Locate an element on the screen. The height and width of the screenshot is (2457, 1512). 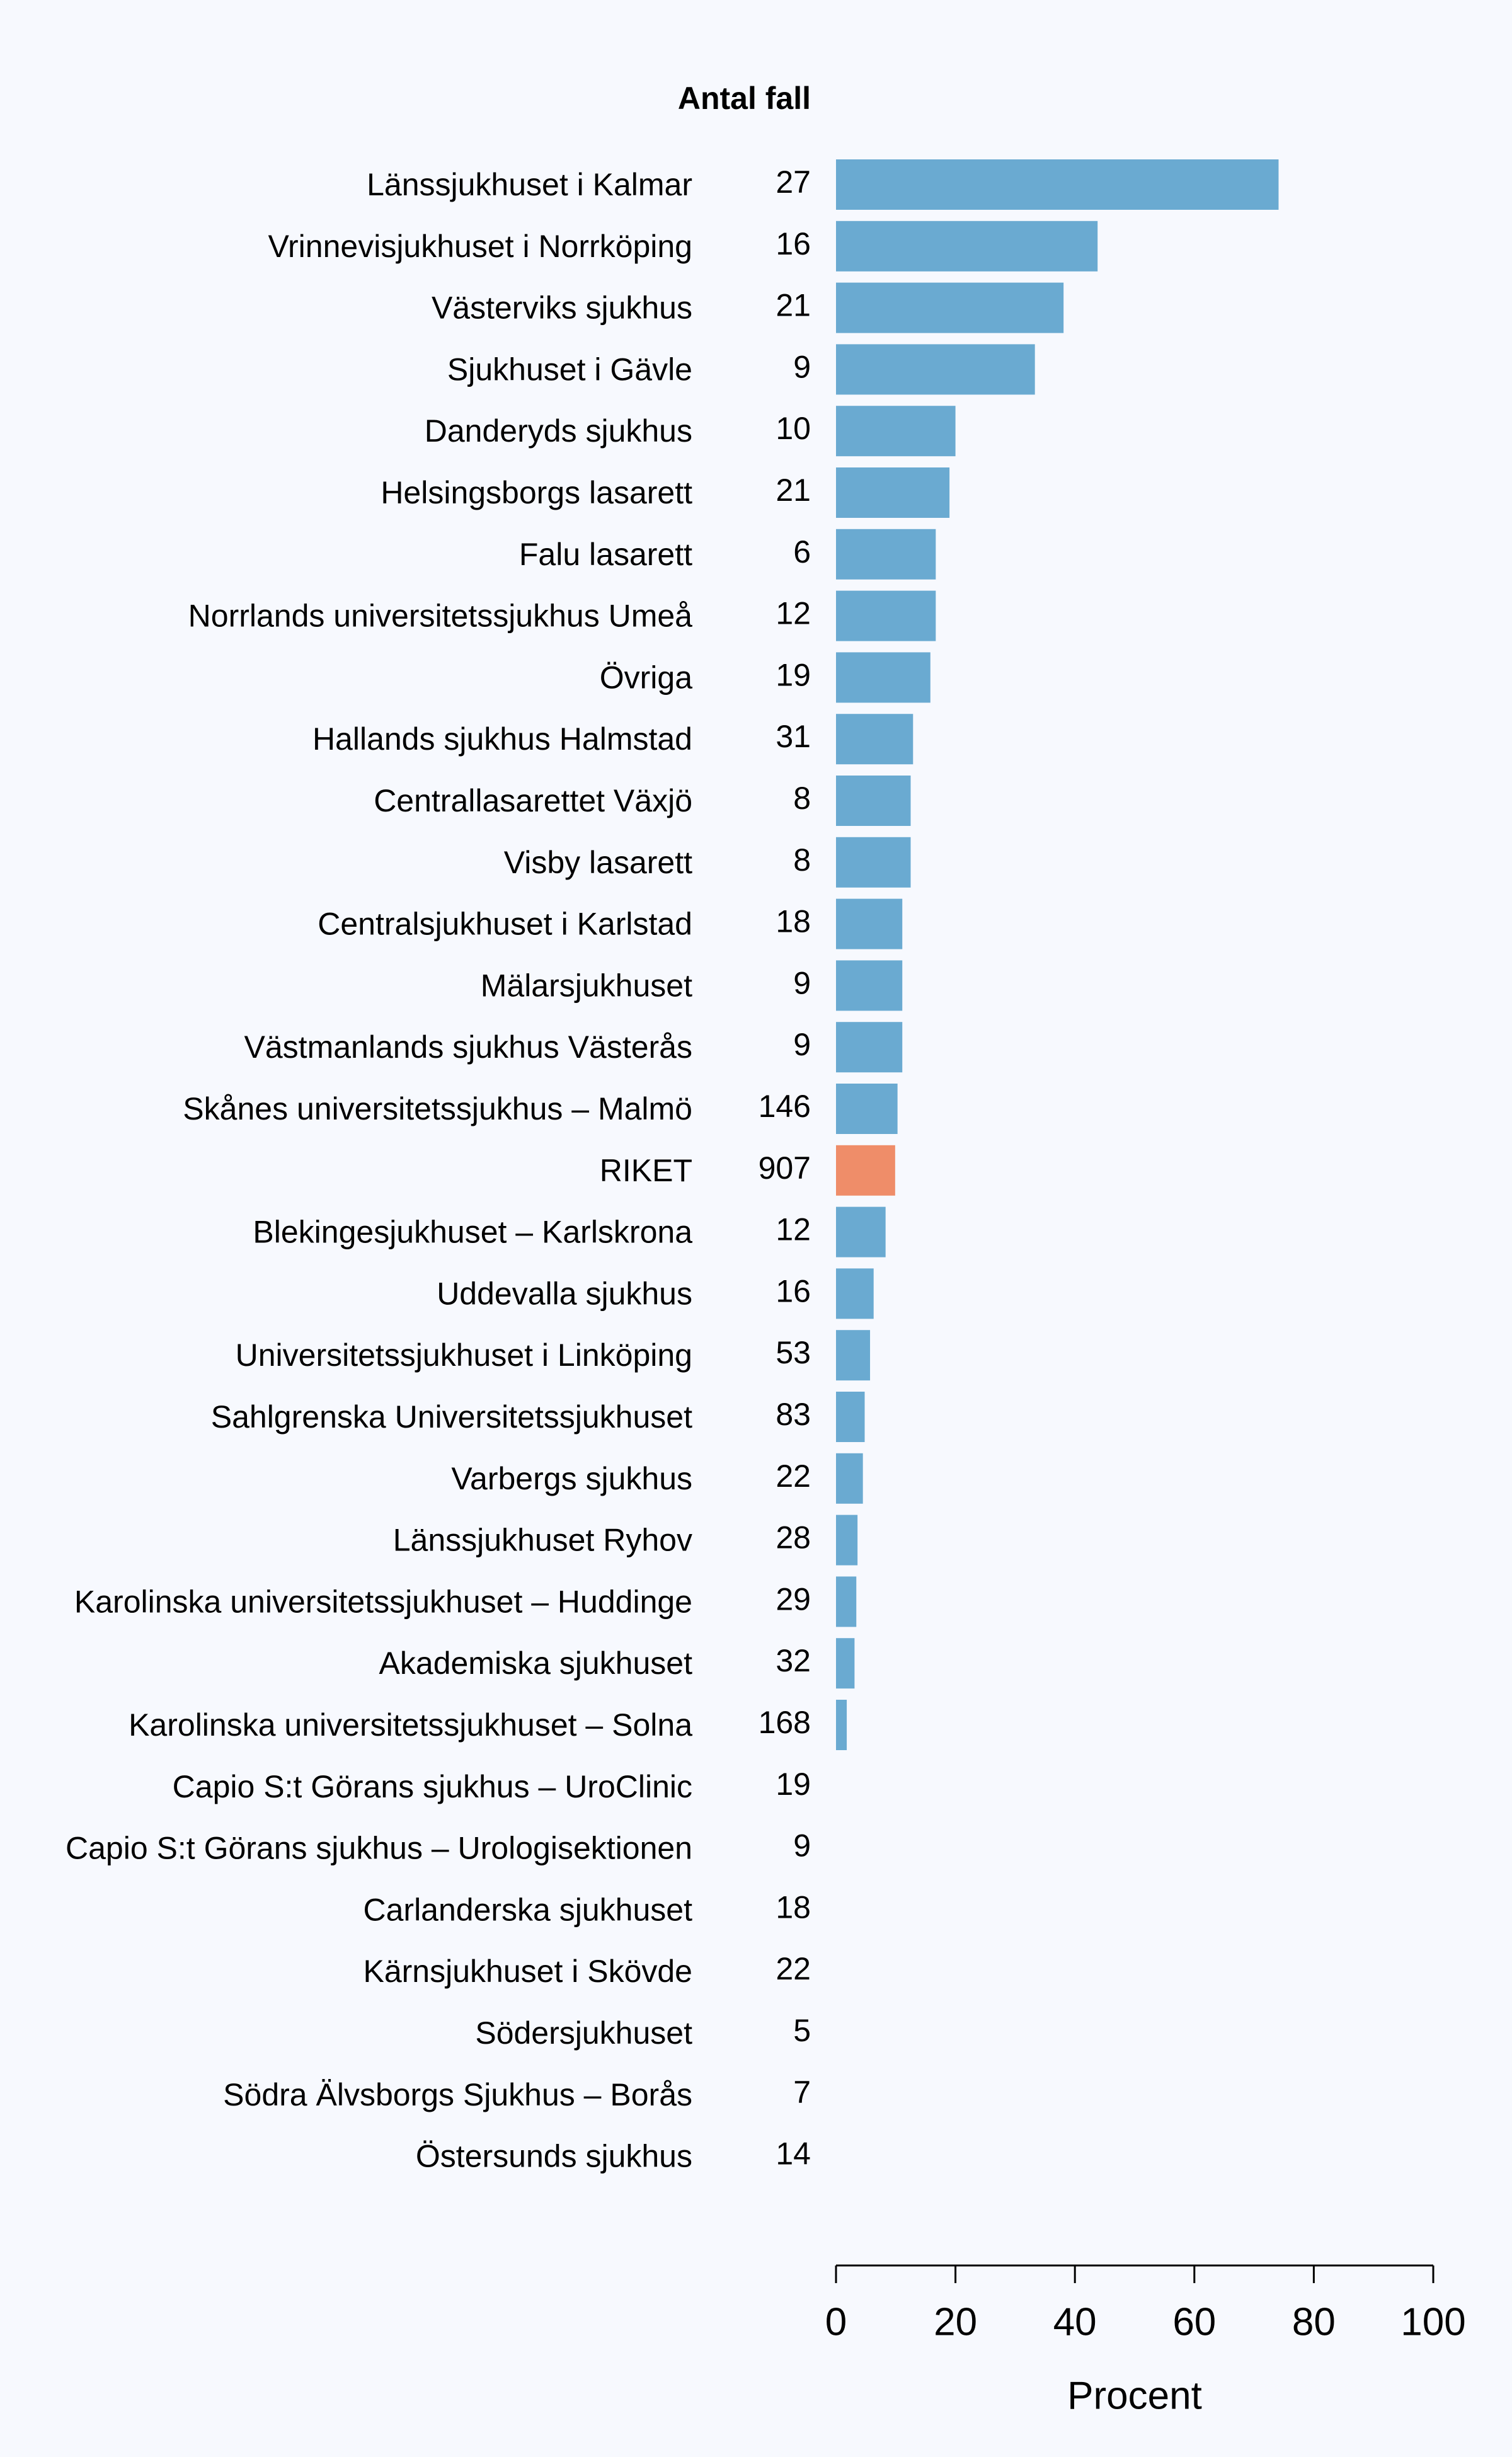
case-count-label: 29 is located at coordinates (793, 1599).